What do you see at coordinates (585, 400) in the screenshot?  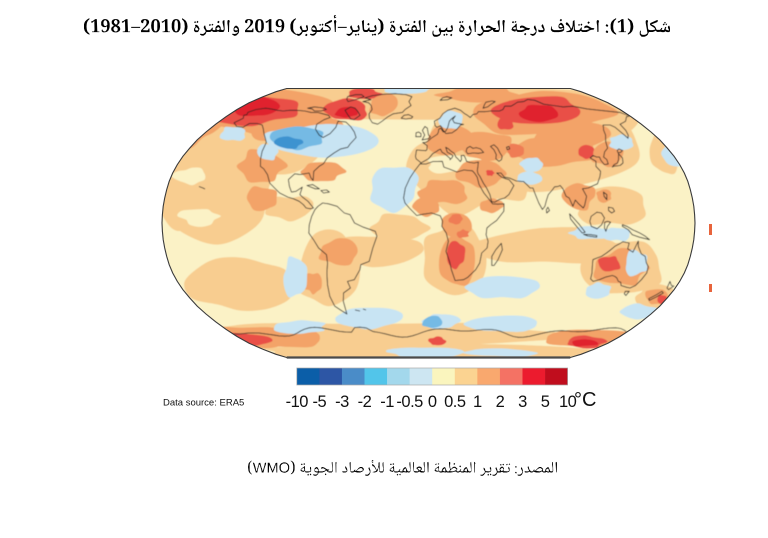 I see `svg-text: °C` at bounding box center [585, 400].